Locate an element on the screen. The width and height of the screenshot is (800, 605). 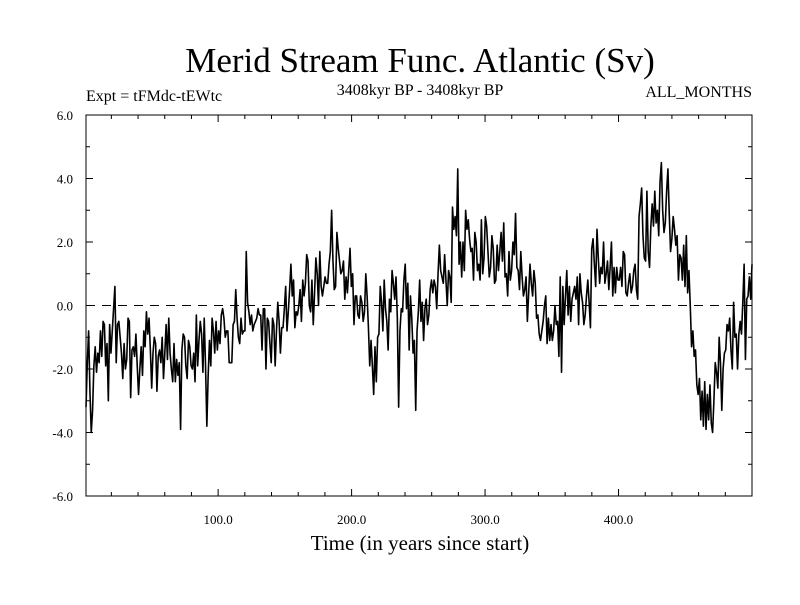
x-axis-label: Time (in years since start) is located at coordinates (420, 543).